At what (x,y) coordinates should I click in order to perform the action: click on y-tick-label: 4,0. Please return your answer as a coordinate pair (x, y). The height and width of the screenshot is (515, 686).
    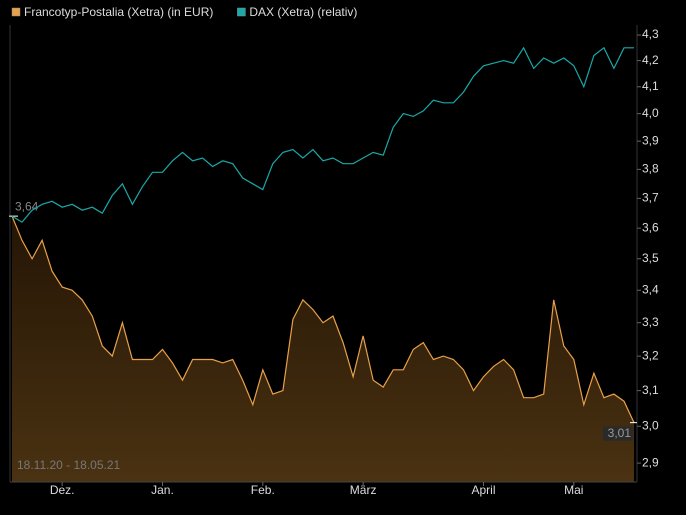
    Looking at the image, I should click on (650, 113).